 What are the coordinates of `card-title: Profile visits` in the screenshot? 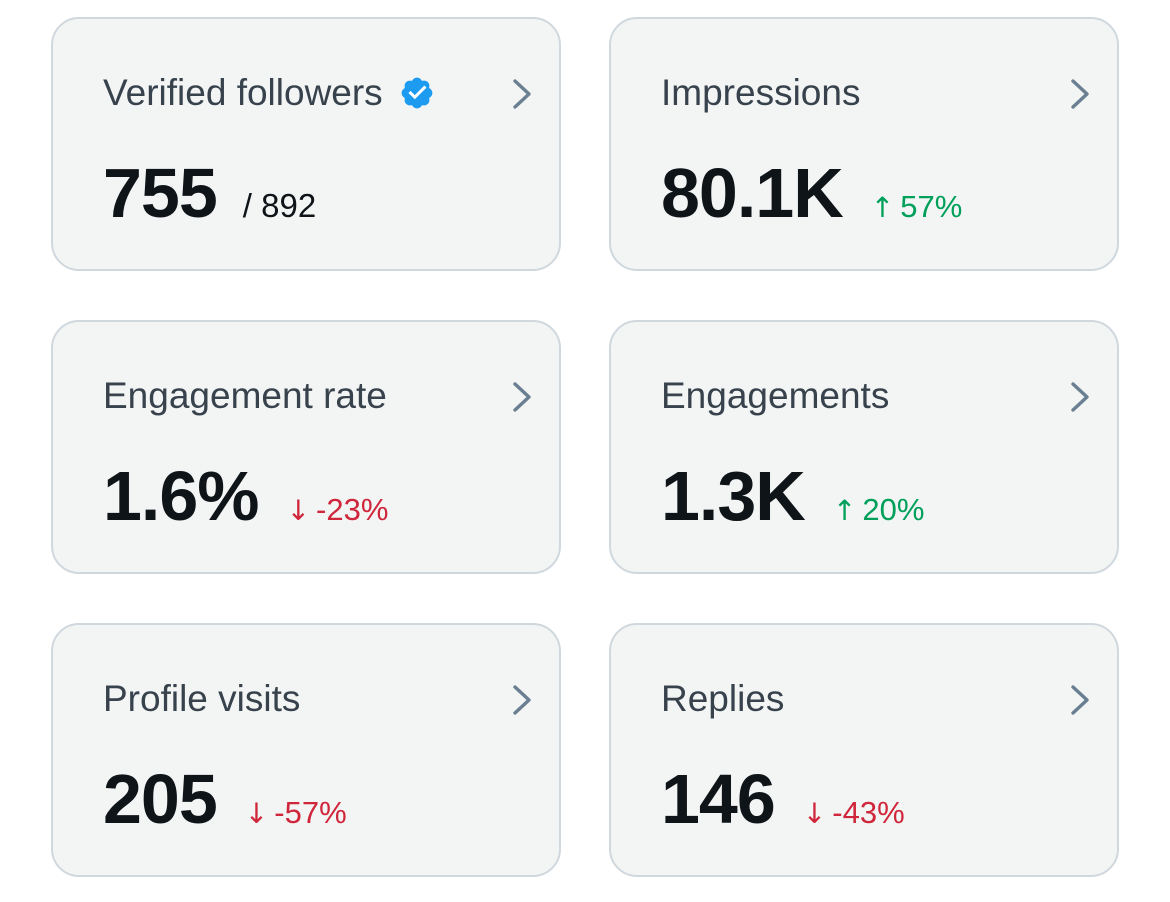 It's located at (201, 699).